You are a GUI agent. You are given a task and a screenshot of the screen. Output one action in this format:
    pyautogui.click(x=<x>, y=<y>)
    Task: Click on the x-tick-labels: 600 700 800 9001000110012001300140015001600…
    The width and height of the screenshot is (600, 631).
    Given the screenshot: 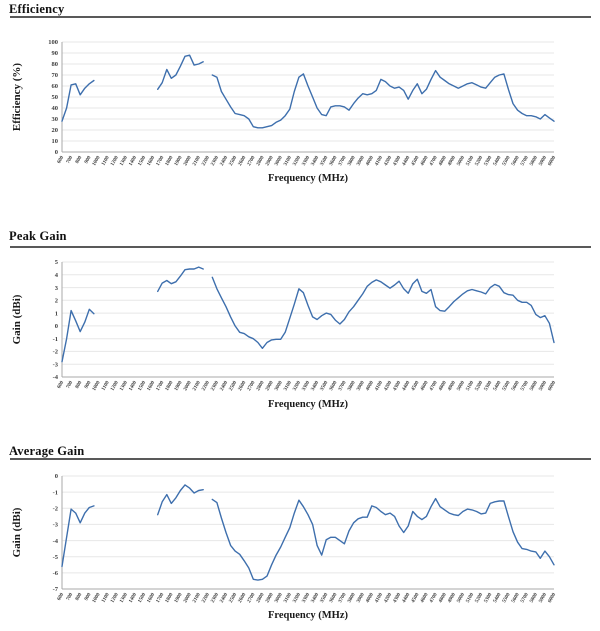 What is the action you would take?
    pyautogui.click(x=306, y=386)
    